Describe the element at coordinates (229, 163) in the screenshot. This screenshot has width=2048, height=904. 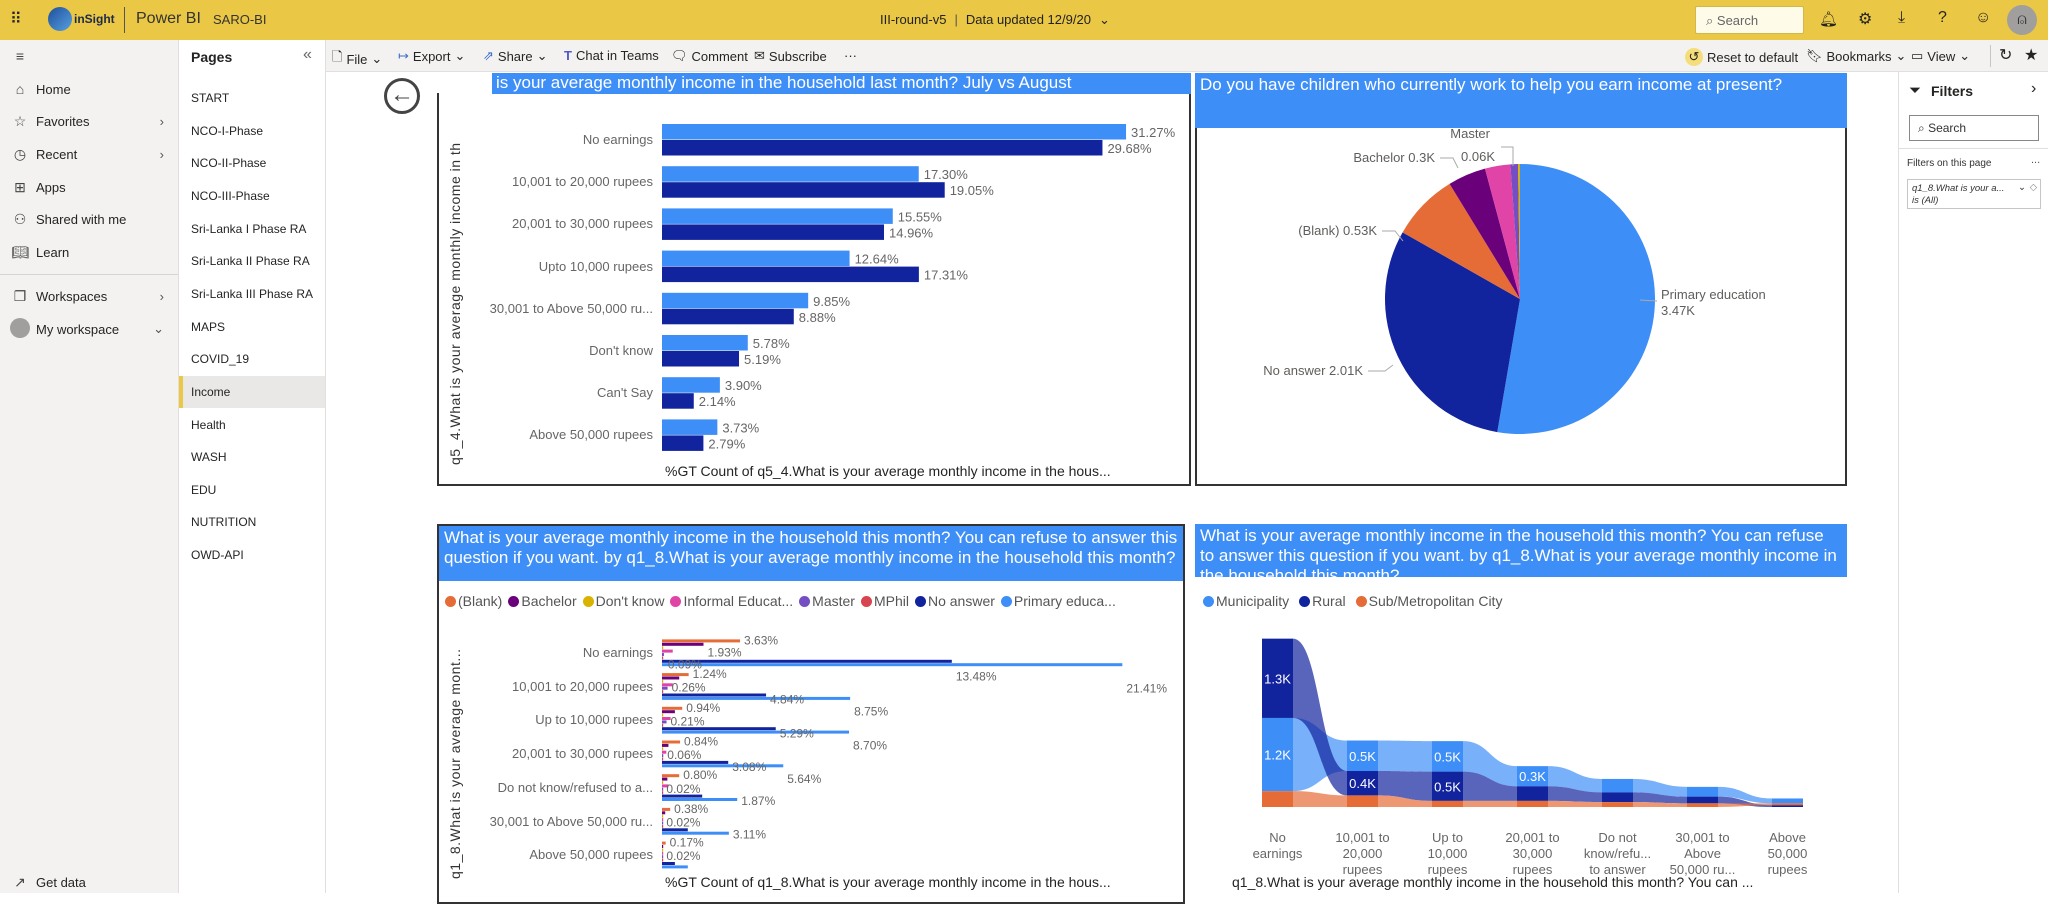
I see `page-tab: NCO-II-Phase` at that location.